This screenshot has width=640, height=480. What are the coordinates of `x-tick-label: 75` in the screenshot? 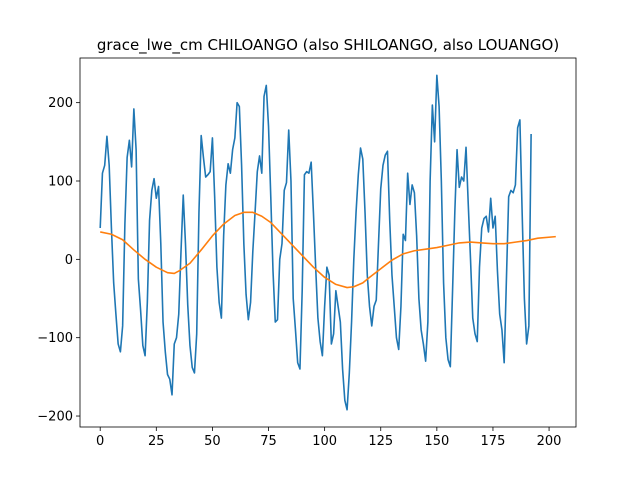 It's located at (268, 441).